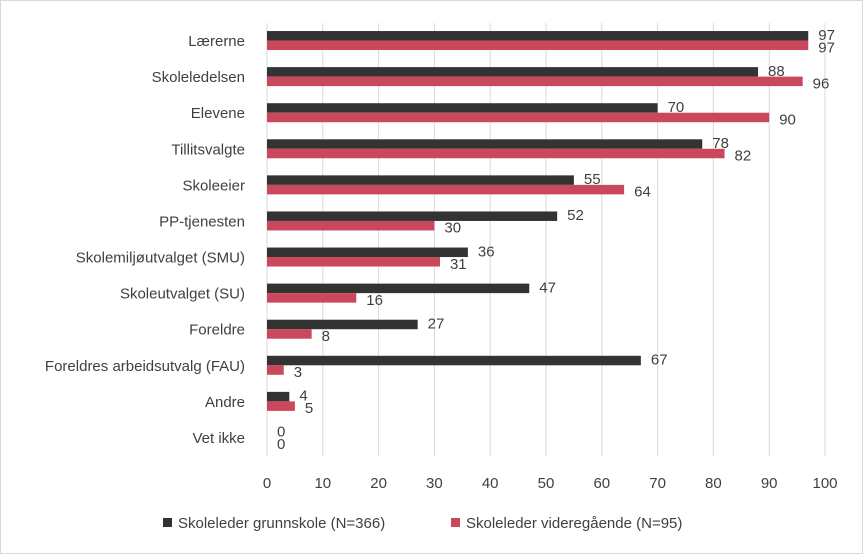 This screenshot has height=558, width=863. I want to click on data-label: 67, so click(659, 360).